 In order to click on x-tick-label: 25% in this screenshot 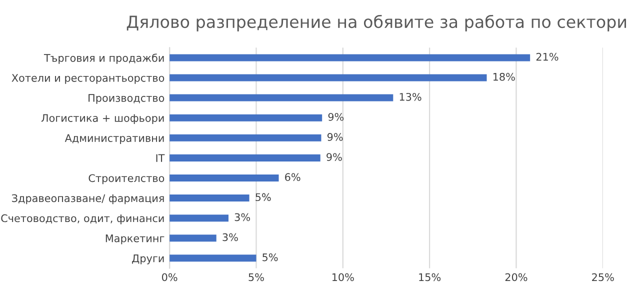, I will do `click(603, 277)`.